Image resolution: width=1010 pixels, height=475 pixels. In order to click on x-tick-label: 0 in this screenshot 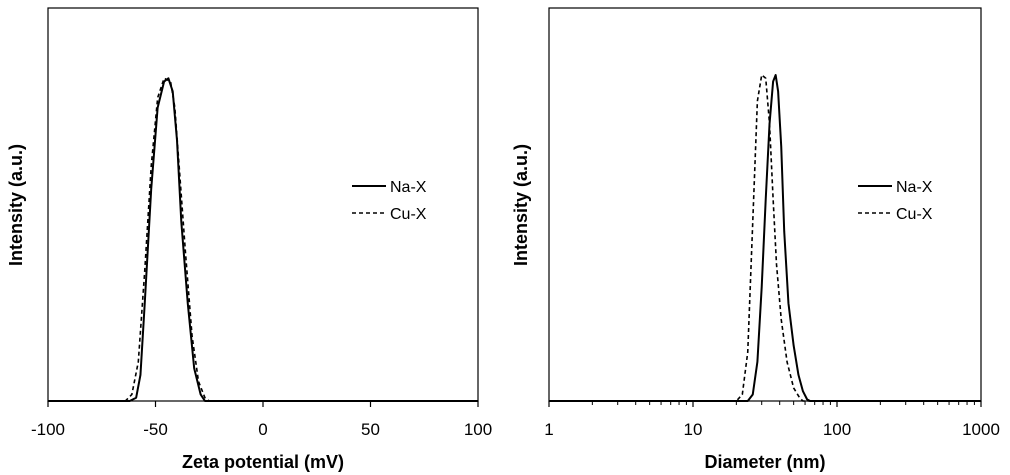, I will do `click(262, 429)`.